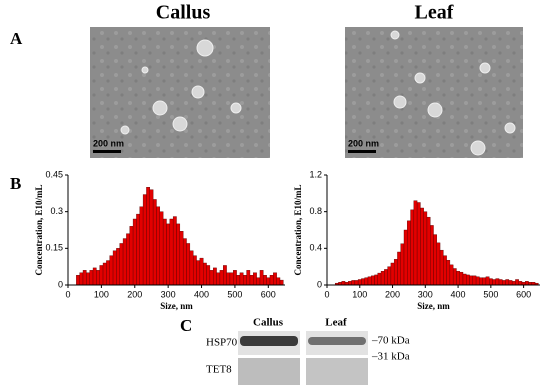 The width and height of the screenshot is (550, 386). I want to click on marker-label: –70 kDa, so click(390, 341).